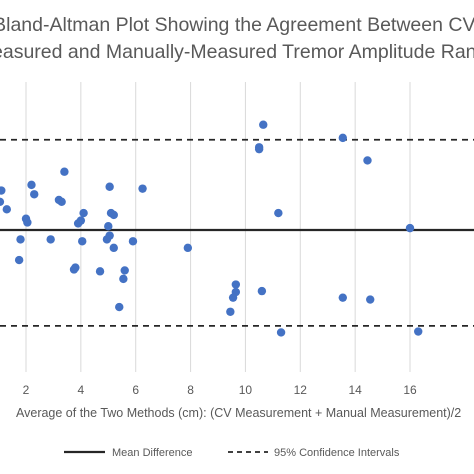 This screenshot has height=474, width=474. I want to click on legend-label-mean-difference: Mean Difference, so click(152, 453).